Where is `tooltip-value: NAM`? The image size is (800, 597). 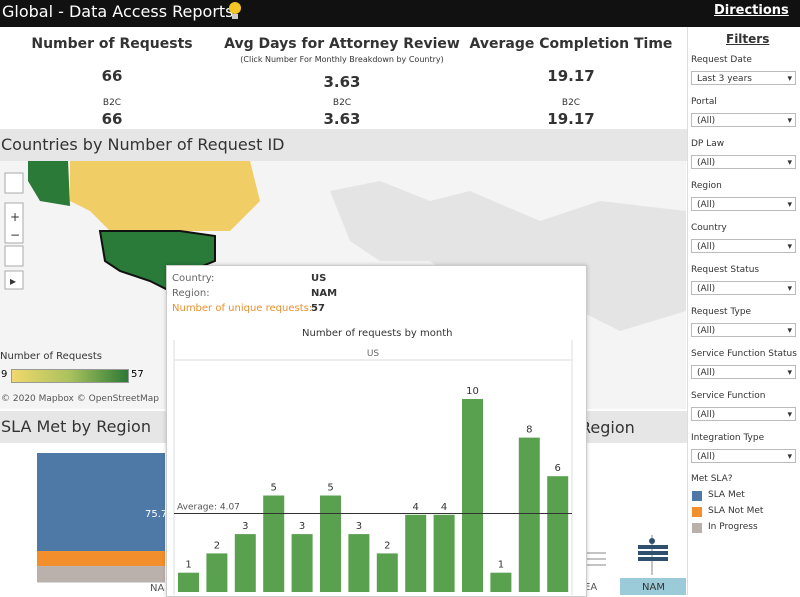
tooltip-value: NAM is located at coordinates (324, 293).